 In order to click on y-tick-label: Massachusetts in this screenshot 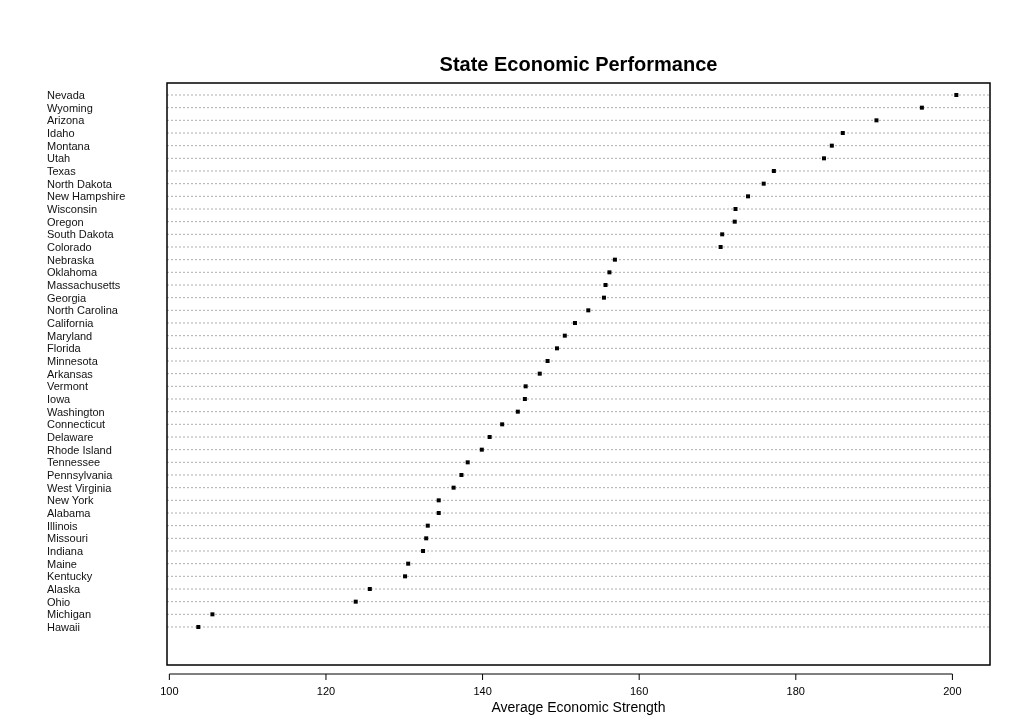, I will do `click(84, 285)`.